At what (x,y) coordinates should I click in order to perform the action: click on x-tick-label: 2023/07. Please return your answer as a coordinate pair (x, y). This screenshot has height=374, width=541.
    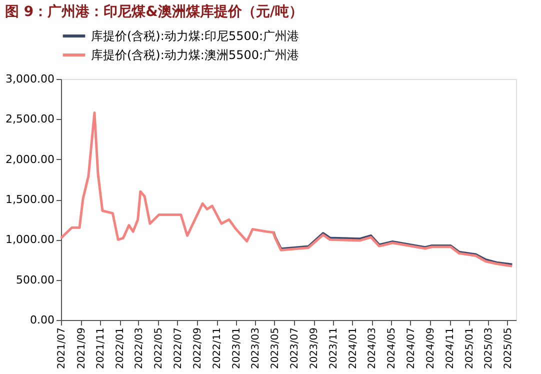
    Looking at the image, I should click on (294, 349).